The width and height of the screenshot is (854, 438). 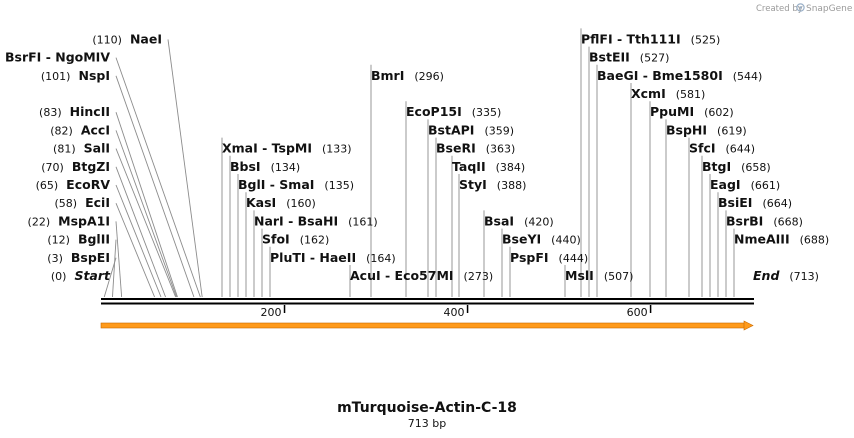 What do you see at coordinates (764, 220) in the screenshot?
I see `enzyme-bsrbi: BsrBI (668)` at bounding box center [764, 220].